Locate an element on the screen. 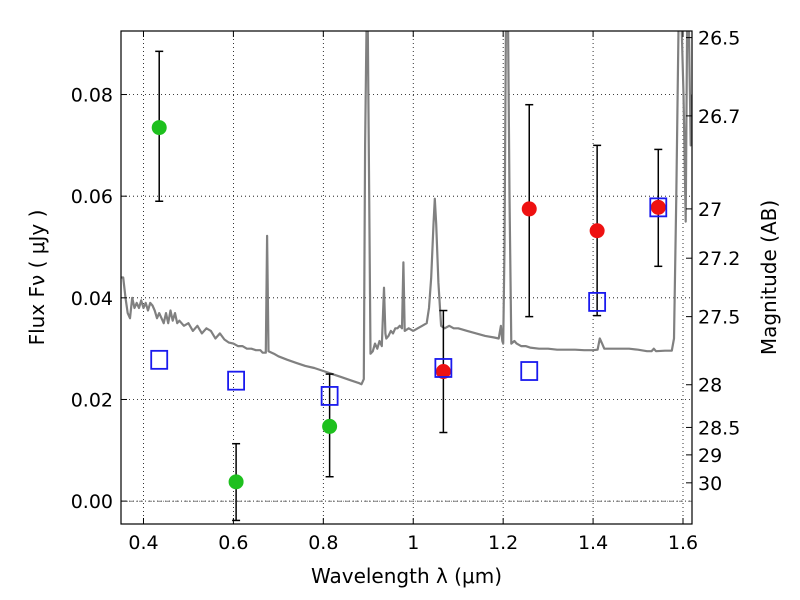 Image resolution: width=800 pixels, height=600 pixels. x-tick-label: 1.4 is located at coordinates (593, 543).